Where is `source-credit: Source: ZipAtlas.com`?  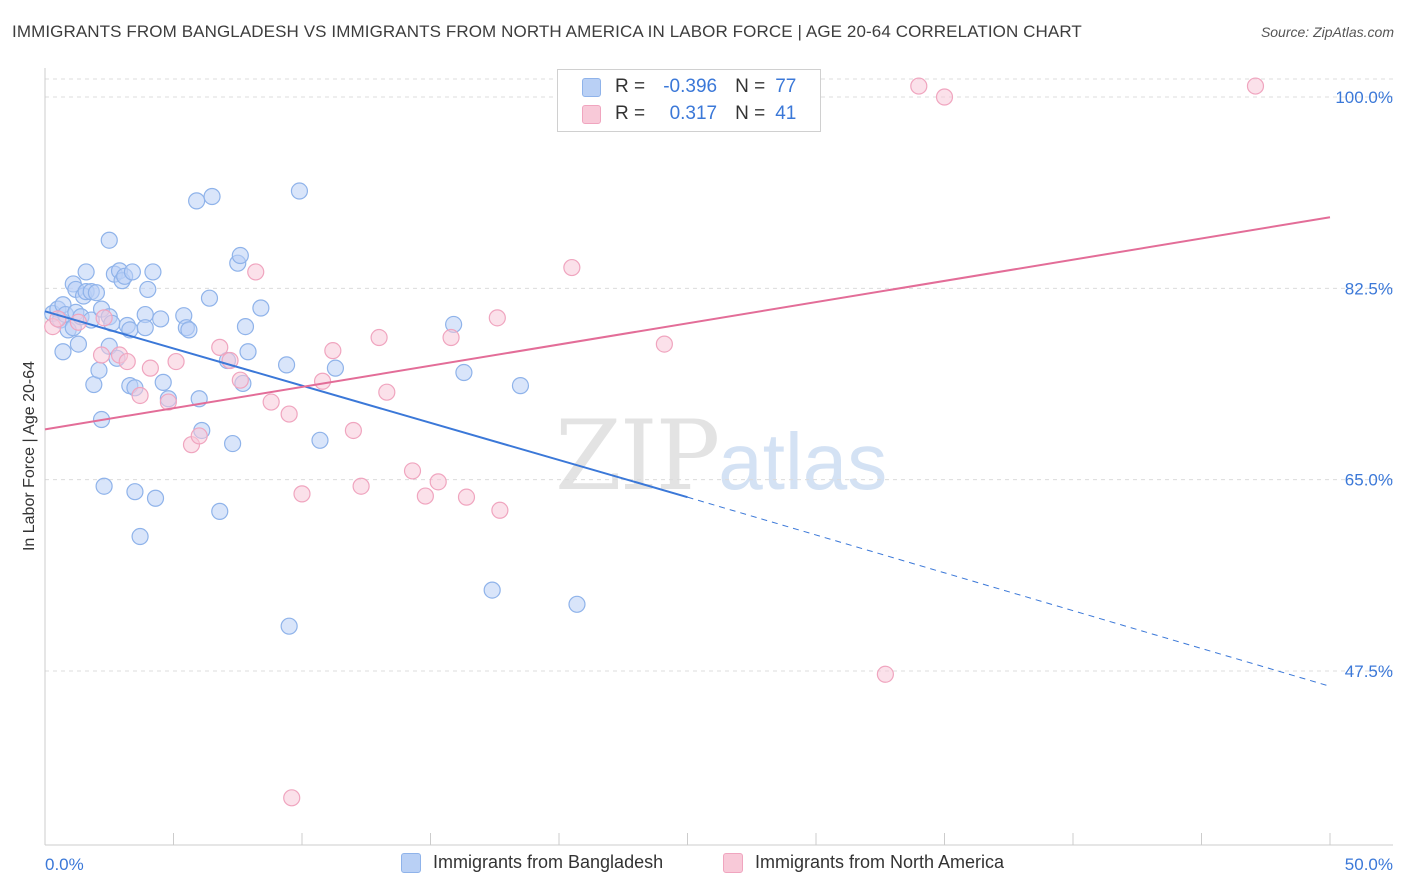 source-credit: Source: ZipAtlas.com is located at coordinates (1327, 32).